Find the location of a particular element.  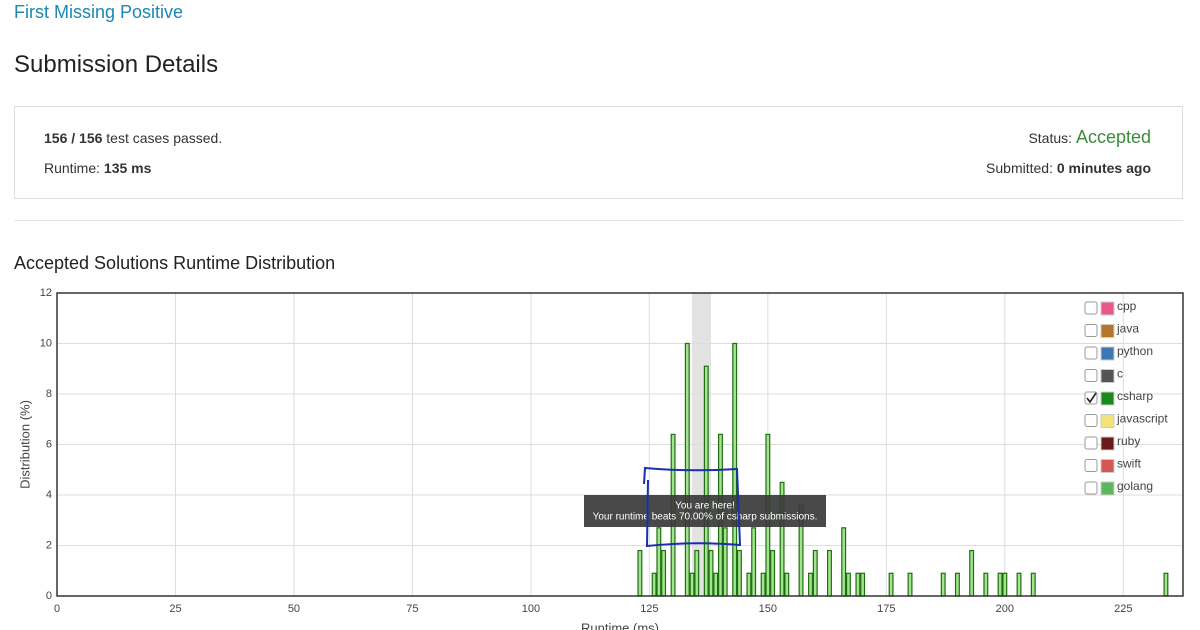

y-tick-label: 6 is located at coordinates (49, 444).